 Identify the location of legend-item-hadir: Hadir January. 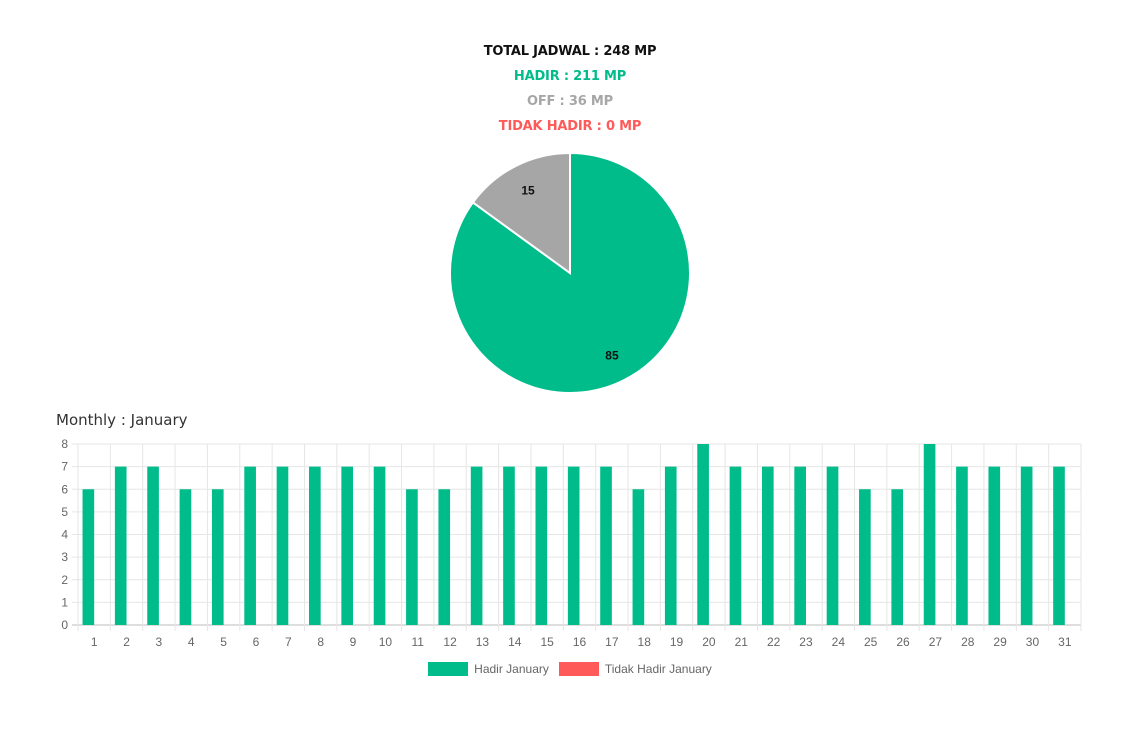
(488, 669).